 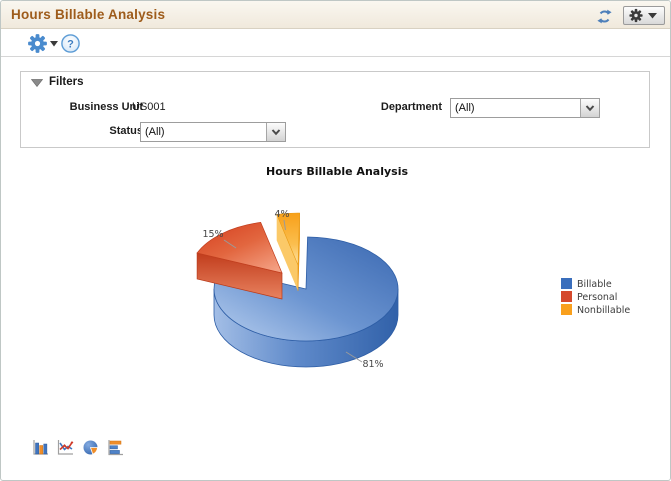 I want to click on options-menu-button, so click(x=644, y=15).